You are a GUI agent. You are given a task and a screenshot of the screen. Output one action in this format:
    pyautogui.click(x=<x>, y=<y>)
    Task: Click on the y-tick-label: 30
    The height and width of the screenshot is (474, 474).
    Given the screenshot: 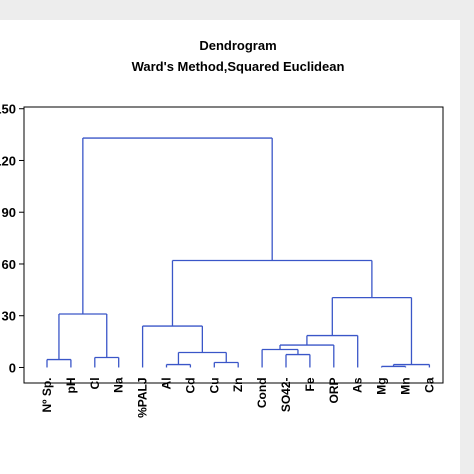 What is the action you would take?
    pyautogui.click(x=9, y=316)
    